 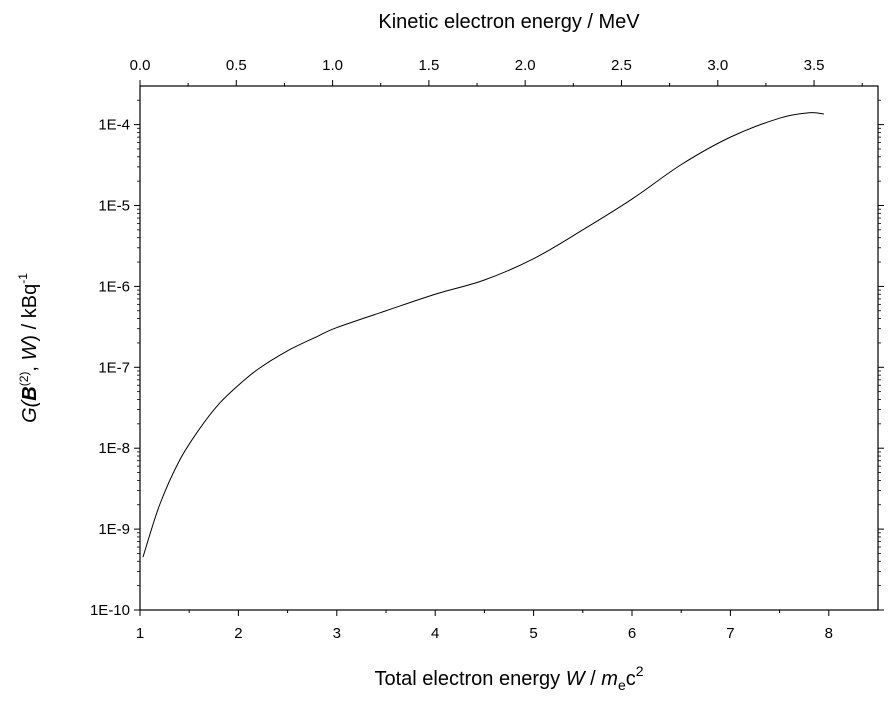 What do you see at coordinates (509, 22) in the screenshot?
I see `top-axis-title: Kinetic electron energy / MeV` at bounding box center [509, 22].